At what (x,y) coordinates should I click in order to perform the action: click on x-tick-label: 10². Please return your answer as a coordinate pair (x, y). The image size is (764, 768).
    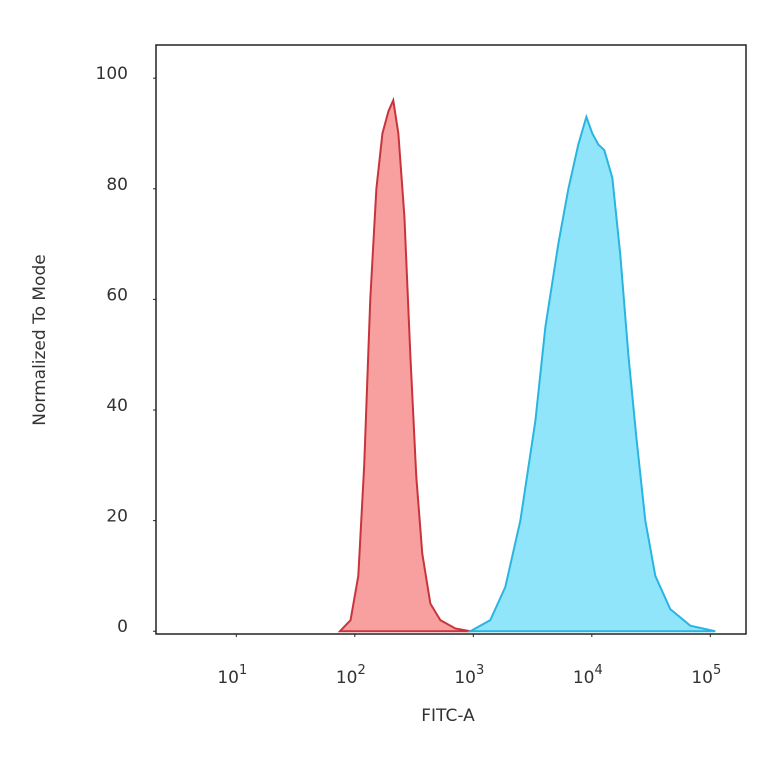
    Looking at the image, I should click on (351, 676).